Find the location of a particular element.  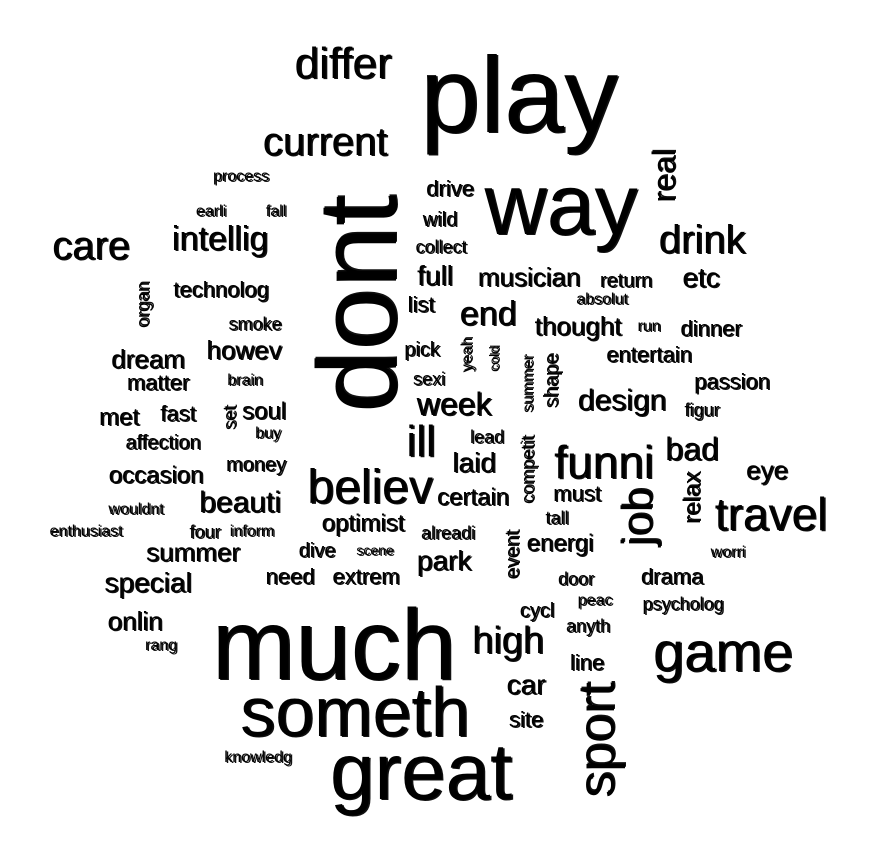

word-42: passion is located at coordinates (732, 381).